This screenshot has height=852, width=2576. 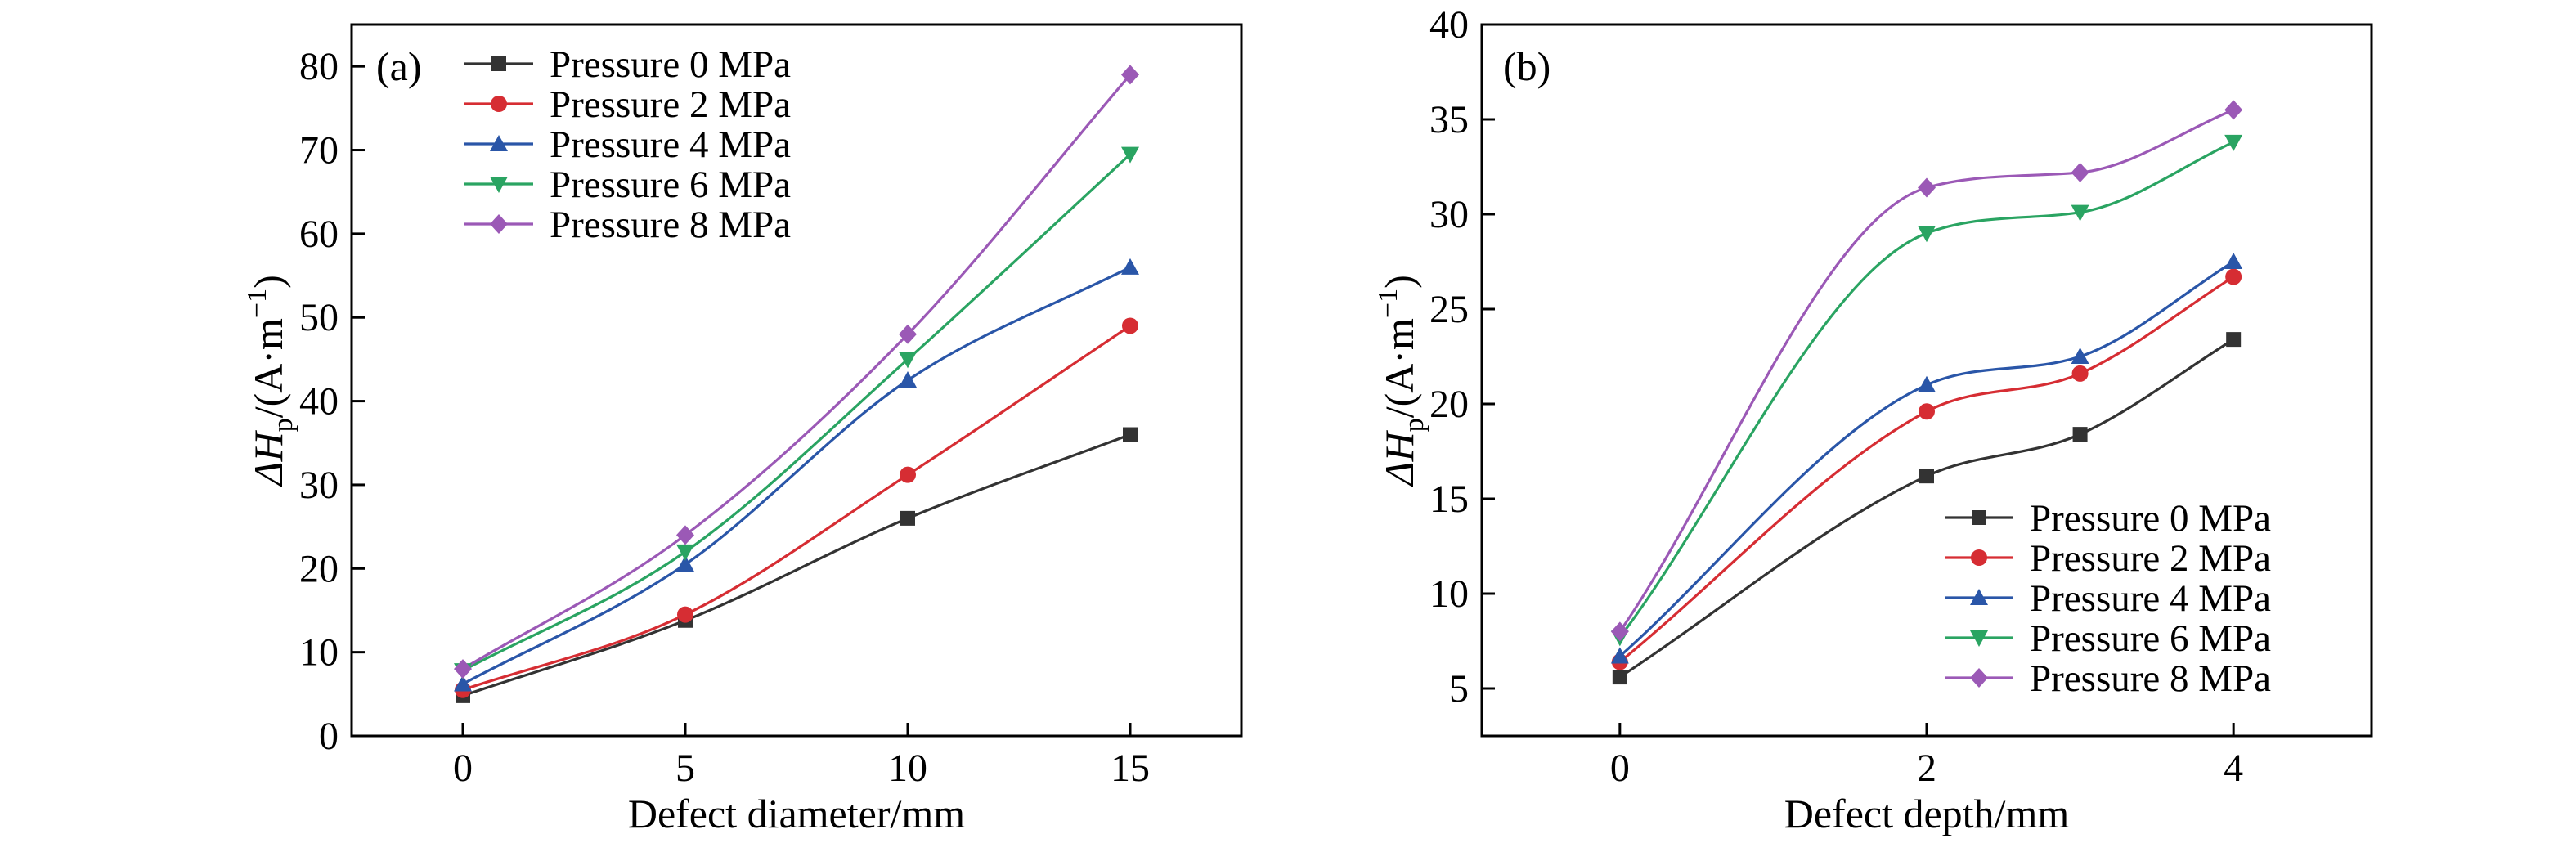 I want to click on y-tick-label-a-5: 50, so click(x=319, y=317).